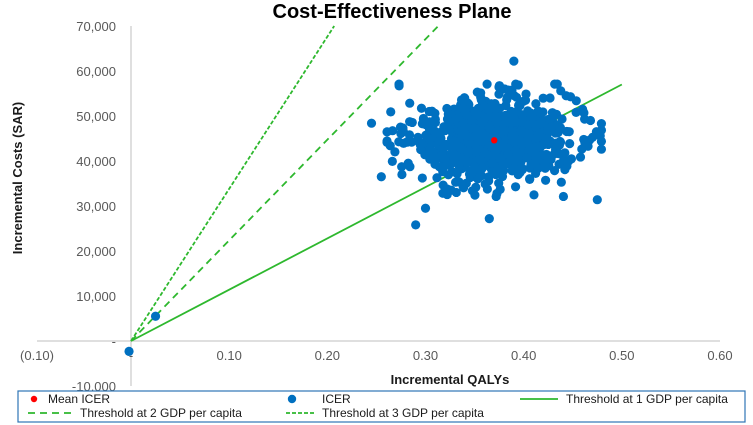  I want to click on x-tick-label: 0.60, so click(719, 355).